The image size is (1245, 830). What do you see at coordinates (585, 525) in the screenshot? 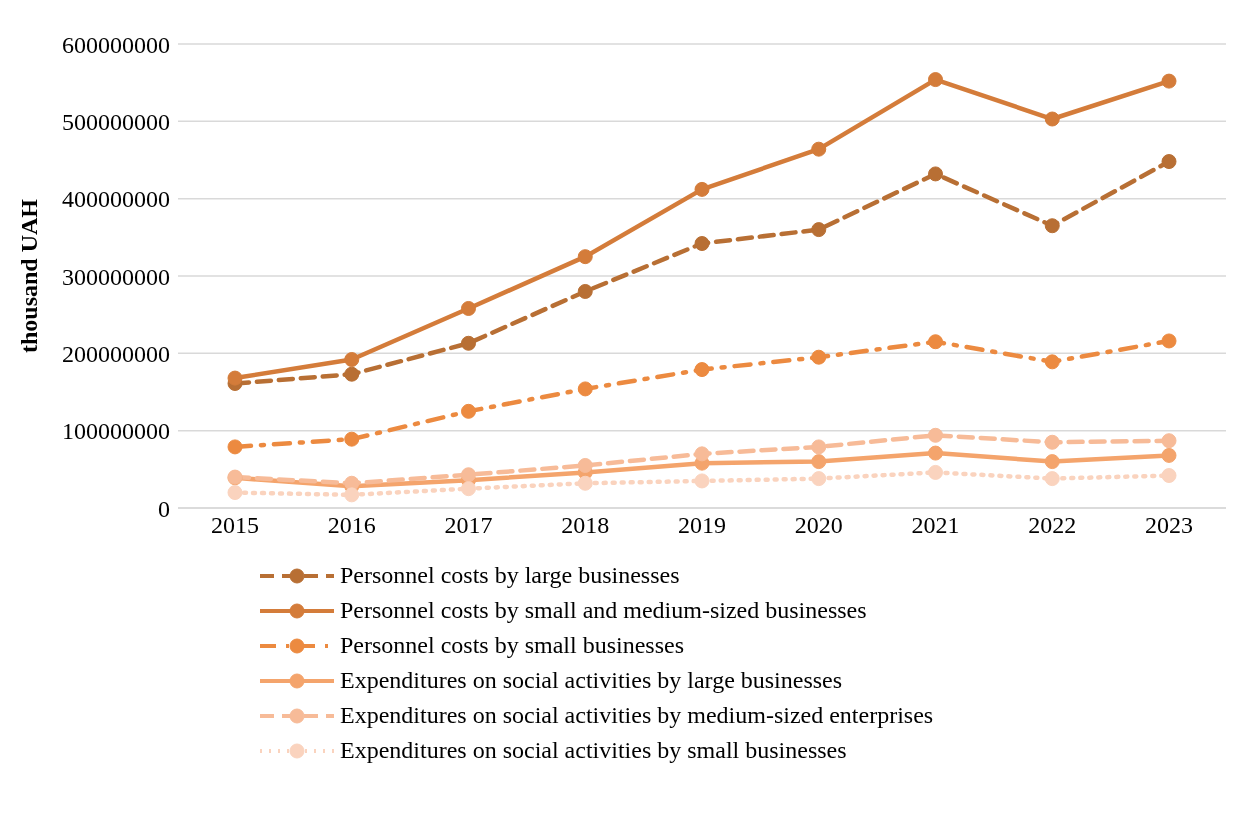
I see `x-tick-label: 2018` at bounding box center [585, 525].